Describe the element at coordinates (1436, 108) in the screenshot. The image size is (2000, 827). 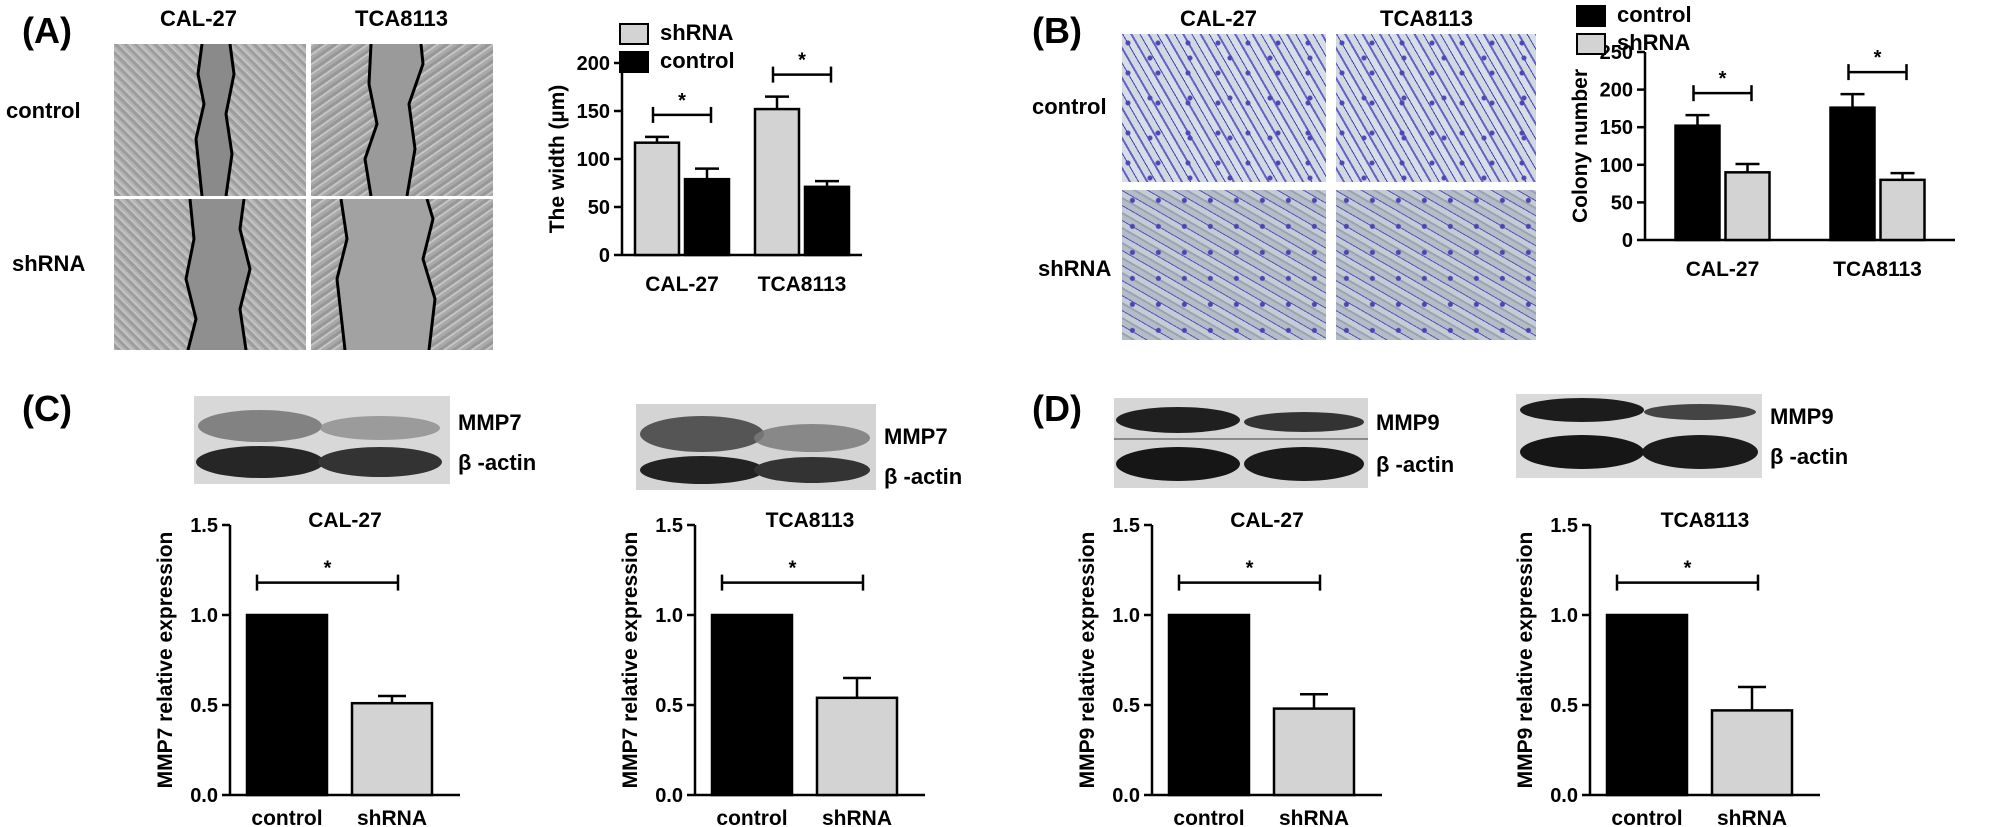
I see `transwell-image-tca8113-control` at that location.